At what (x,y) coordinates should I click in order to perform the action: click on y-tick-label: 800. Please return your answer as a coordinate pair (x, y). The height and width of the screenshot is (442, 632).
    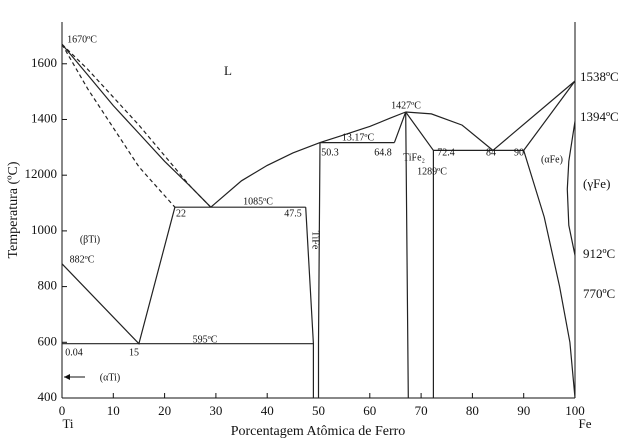
    Looking at the image, I should click on (48, 285).